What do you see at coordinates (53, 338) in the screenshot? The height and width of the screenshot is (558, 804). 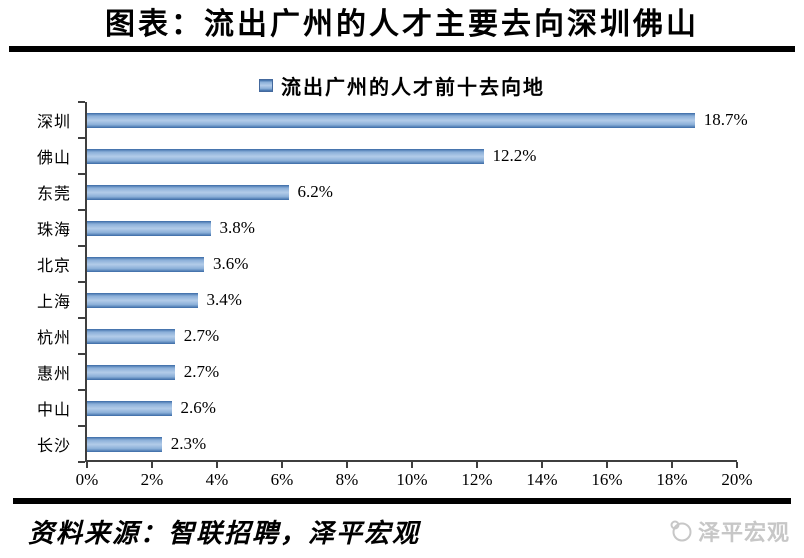 I see `category-label: 杭州` at bounding box center [53, 338].